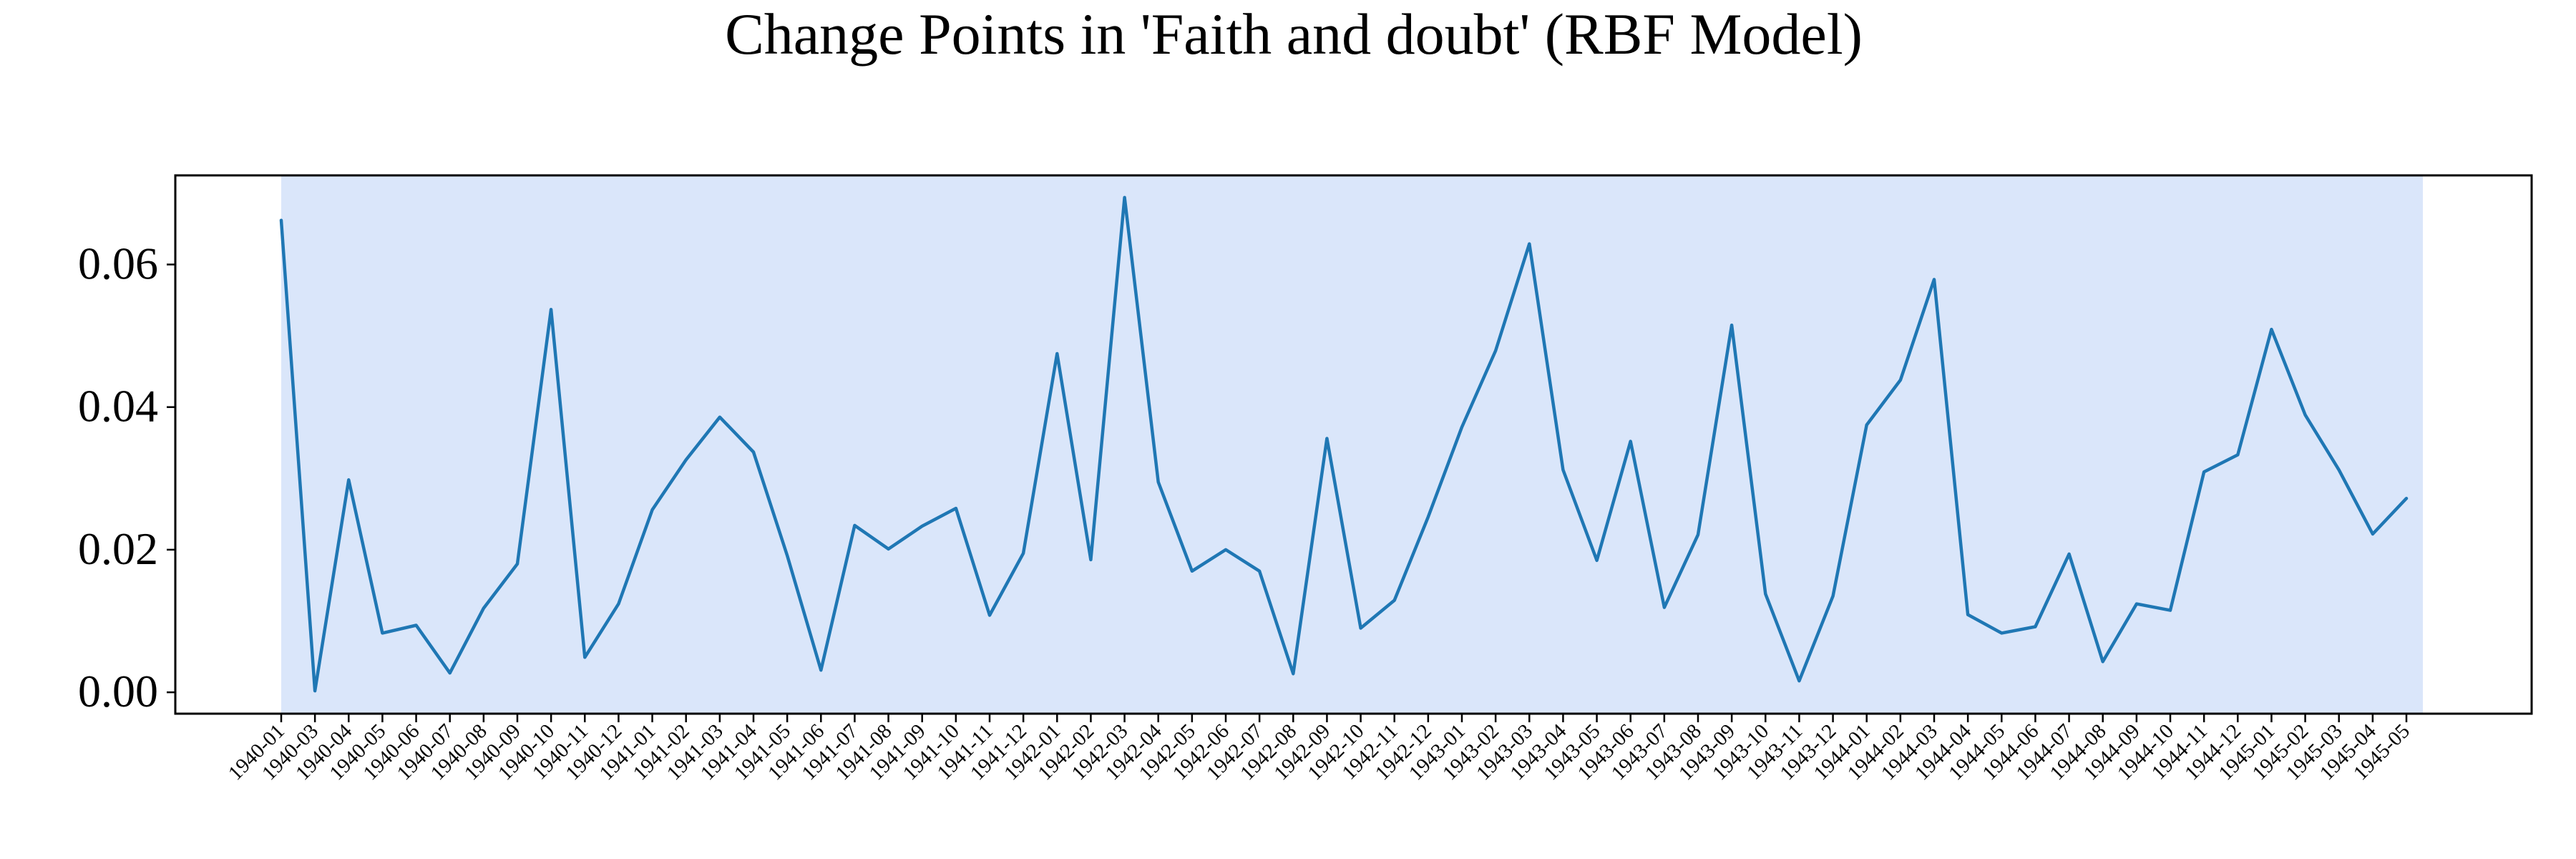 The height and width of the screenshot is (859, 2576). What do you see at coordinates (118, 691) in the screenshot?
I see `y-tick-label: 0.00` at bounding box center [118, 691].